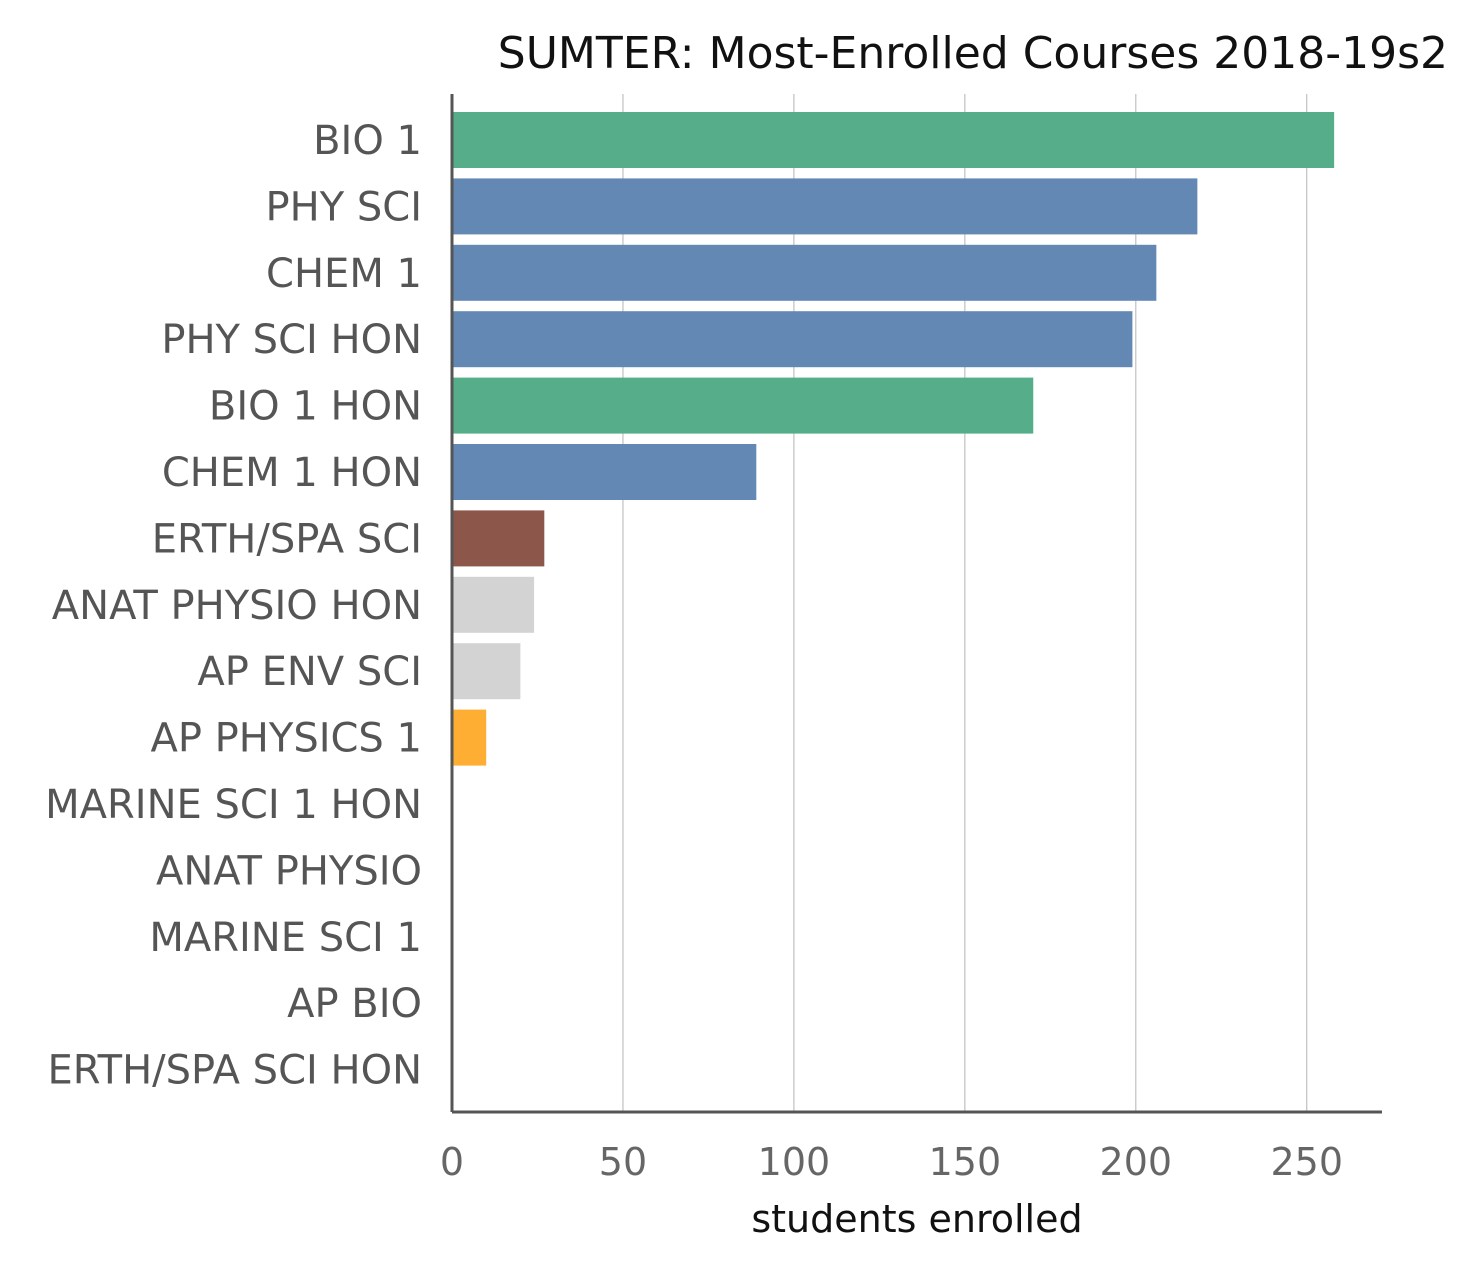 Image resolution: width=1482 pixels, height=1269 pixels. I want to click on category-label: CHEM 1 HON, so click(292, 473).